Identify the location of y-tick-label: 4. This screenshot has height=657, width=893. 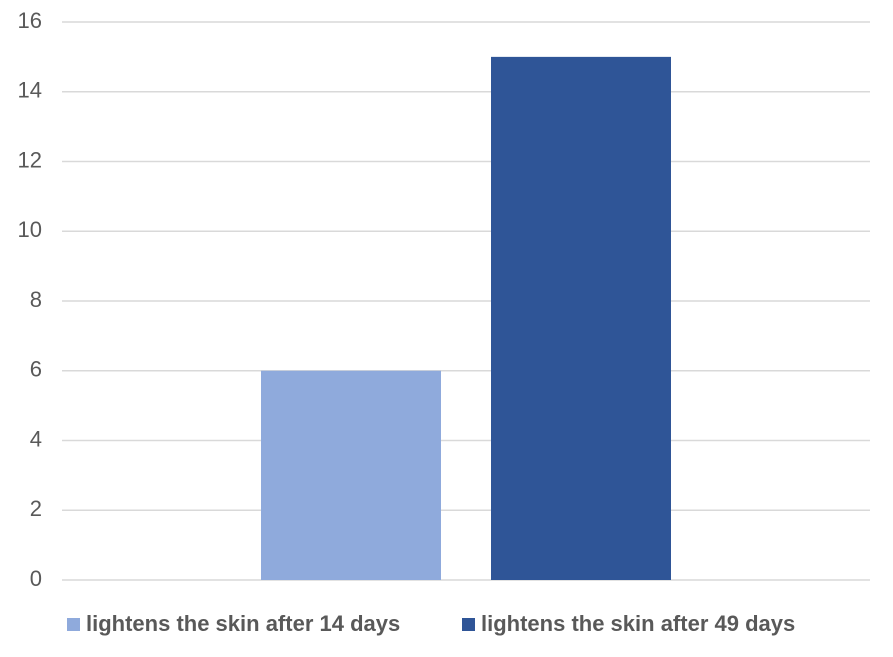
(36, 438).